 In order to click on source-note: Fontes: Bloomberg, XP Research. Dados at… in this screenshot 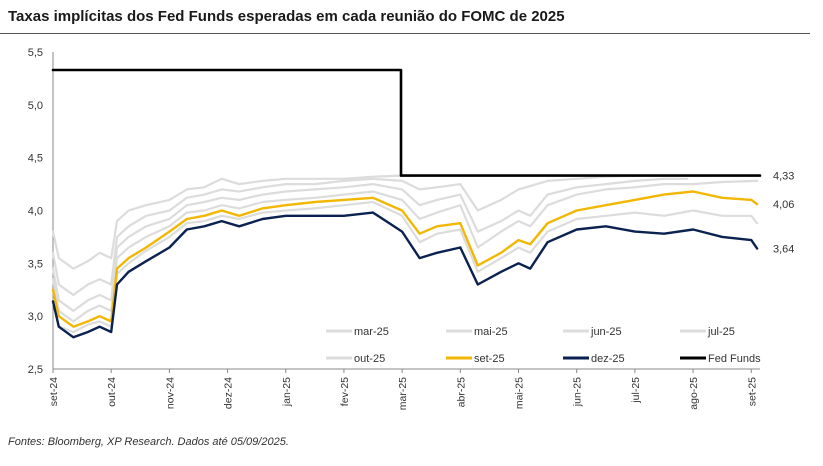, I will do `click(148, 442)`.